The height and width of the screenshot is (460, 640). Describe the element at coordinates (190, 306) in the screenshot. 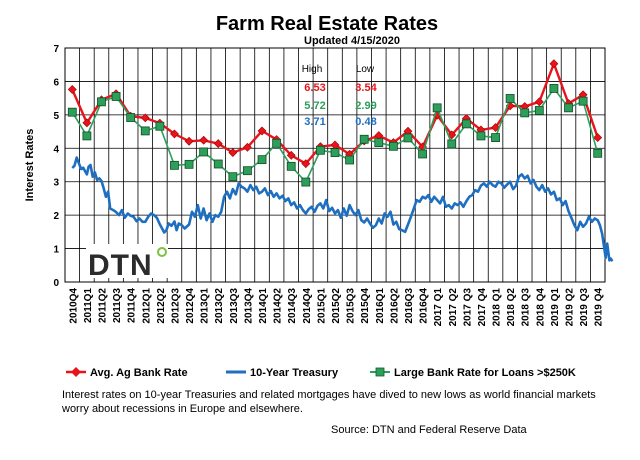

I see `x-tick-label: 2012Q4` at that location.